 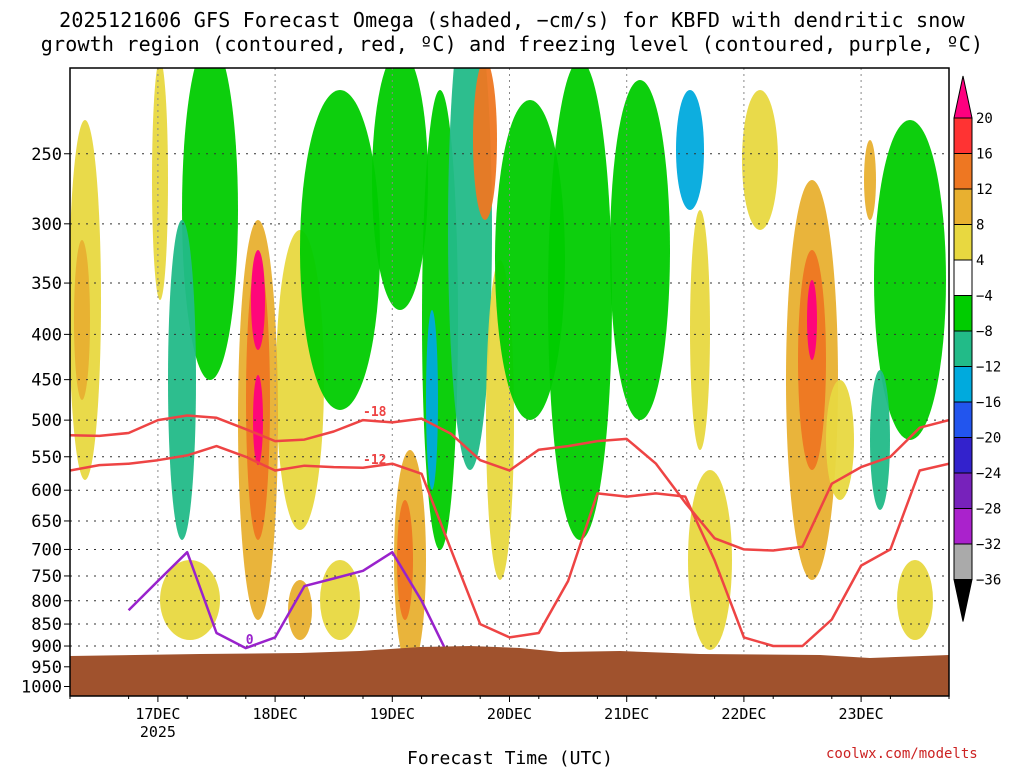 What do you see at coordinates (984, 155) in the screenshot?
I see `colorbar-label: 16` at bounding box center [984, 155].